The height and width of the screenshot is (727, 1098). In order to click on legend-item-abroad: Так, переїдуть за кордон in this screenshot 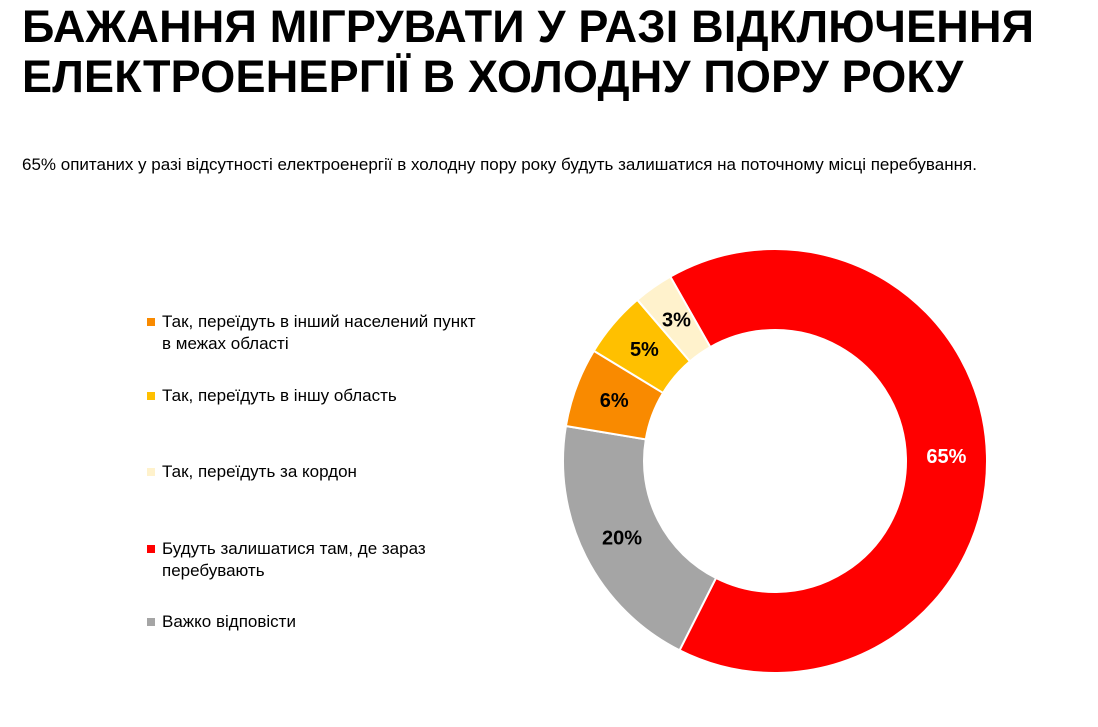, I will do `click(317, 472)`.